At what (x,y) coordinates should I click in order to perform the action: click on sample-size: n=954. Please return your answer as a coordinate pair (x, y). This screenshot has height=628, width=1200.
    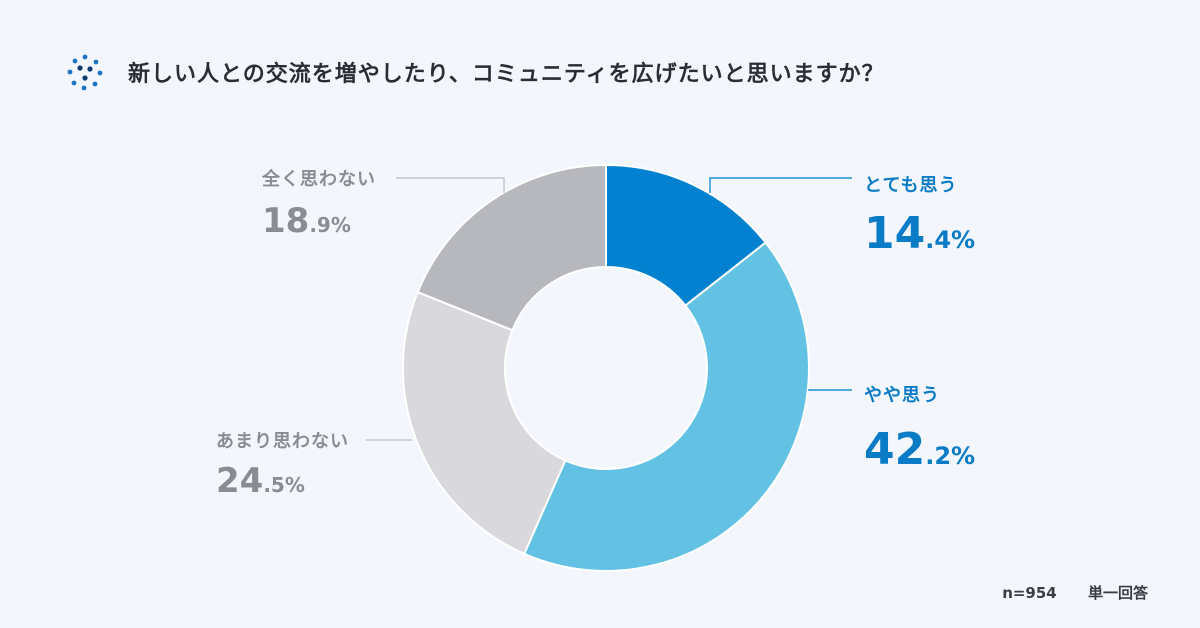
    Looking at the image, I should click on (1029, 593).